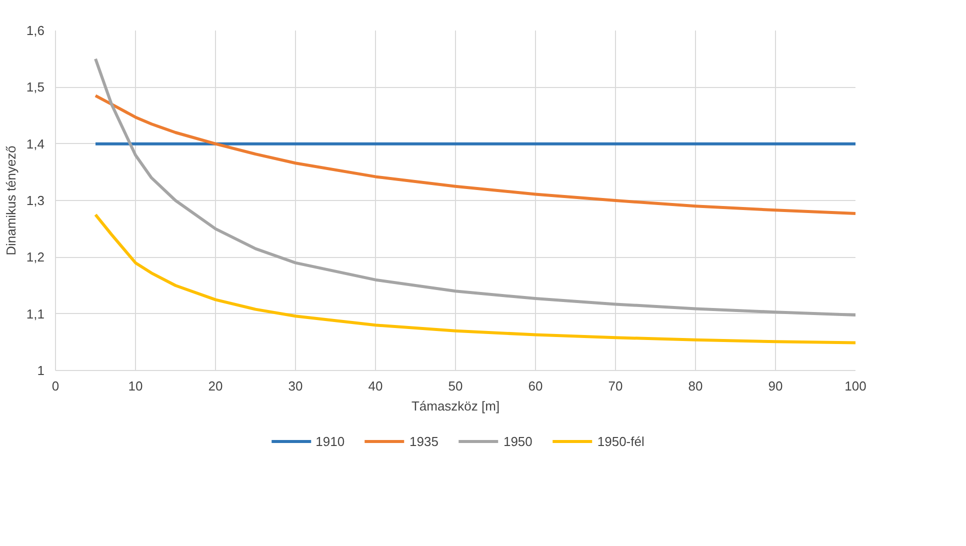 The height and width of the screenshot is (546, 966). What do you see at coordinates (330, 441) in the screenshot?
I see `legend-label: 1910` at bounding box center [330, 441].